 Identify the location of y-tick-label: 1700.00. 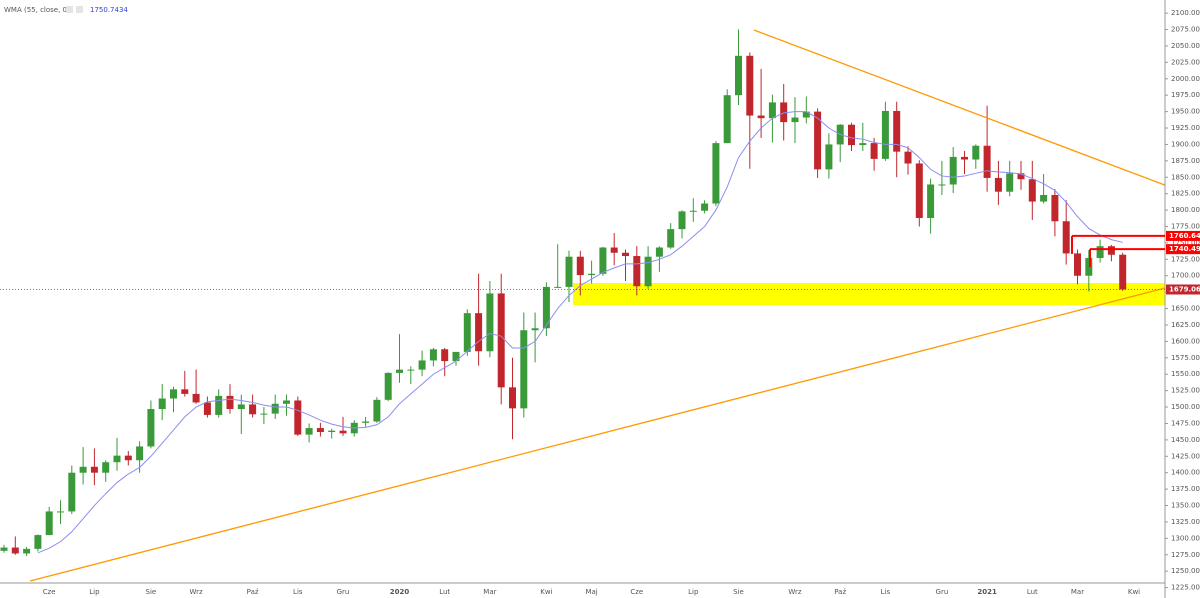
(1185, 276).